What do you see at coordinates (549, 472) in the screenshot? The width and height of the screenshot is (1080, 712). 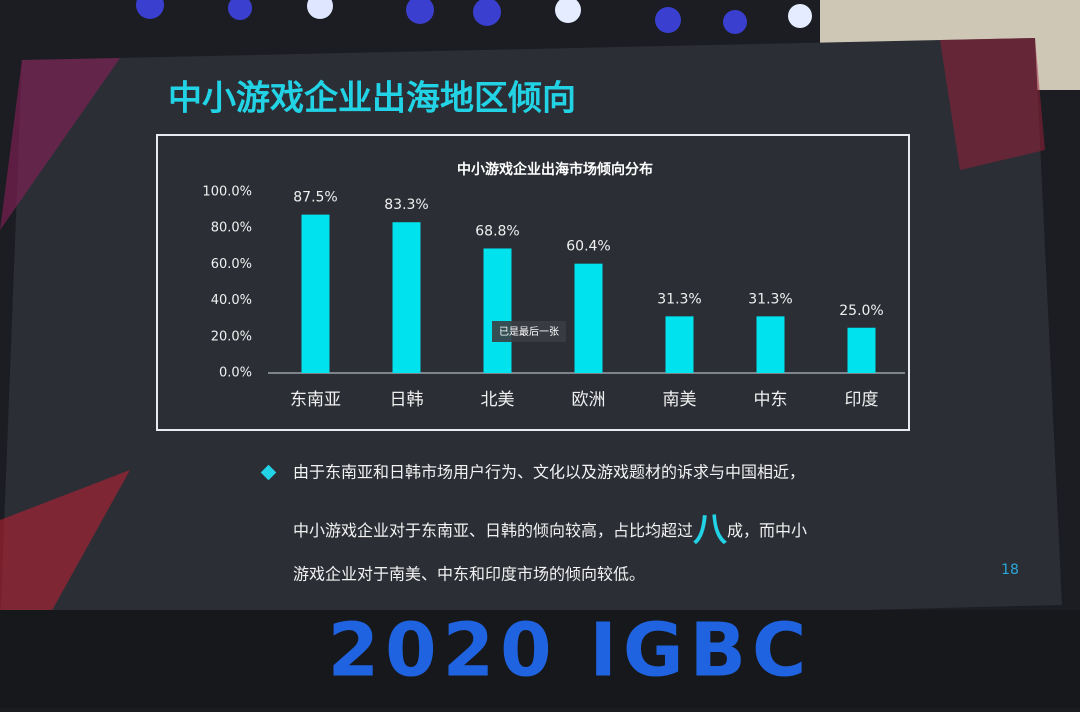 I see `bullet-text: 由于东南亚和日韩市场用户行为、文化以及游戏题材的诉求与中国相近，` at bounding box center [549, 472].